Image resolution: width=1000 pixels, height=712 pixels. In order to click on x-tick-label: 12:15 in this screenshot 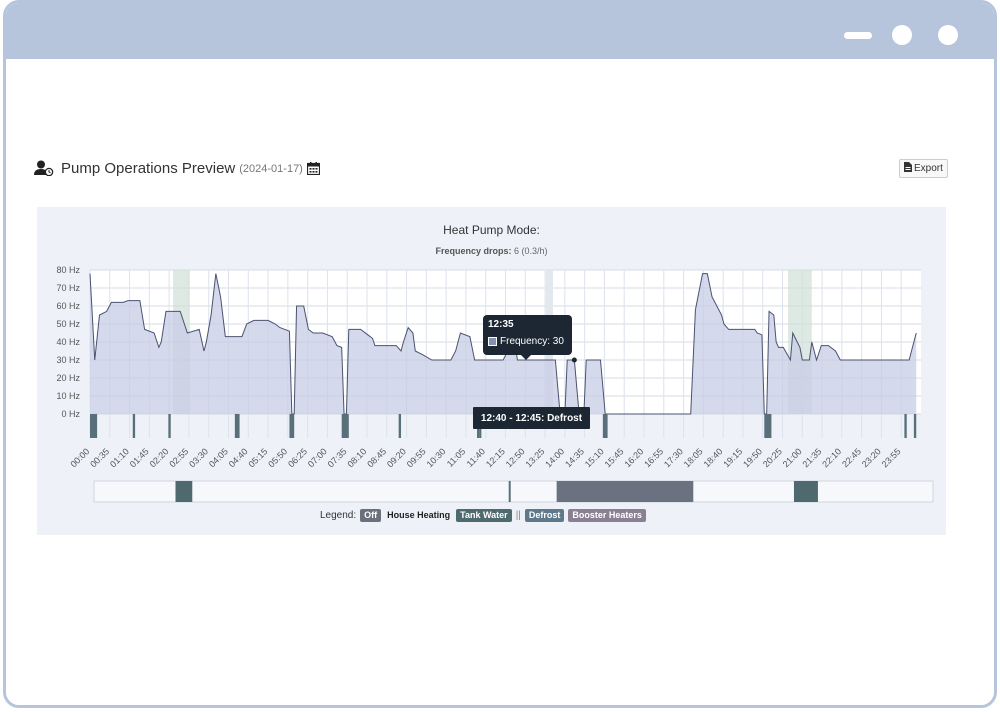, I will do `click(495, 457)`.